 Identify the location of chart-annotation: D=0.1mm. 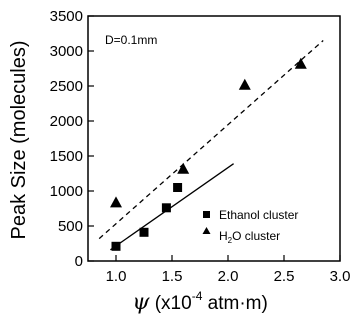
(131, 40).